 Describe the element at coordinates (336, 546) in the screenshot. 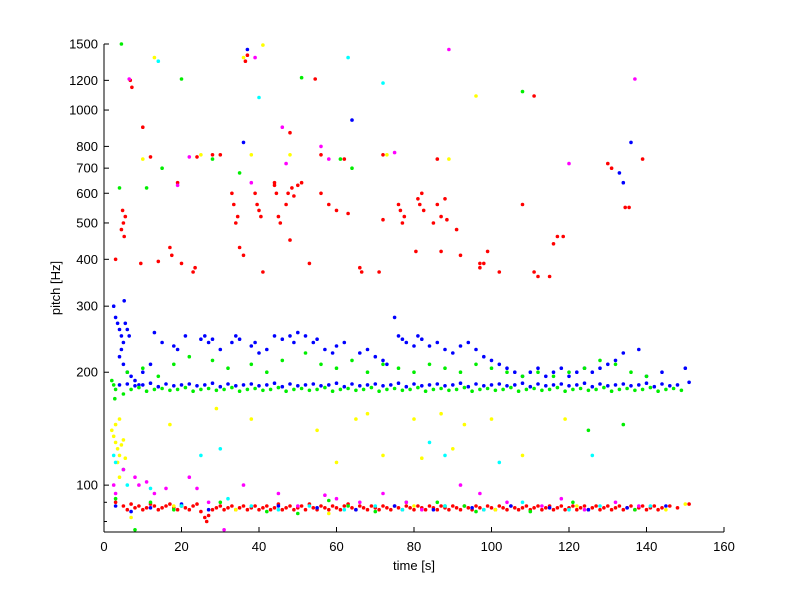

I see `x-tick-label: 60` at that location.